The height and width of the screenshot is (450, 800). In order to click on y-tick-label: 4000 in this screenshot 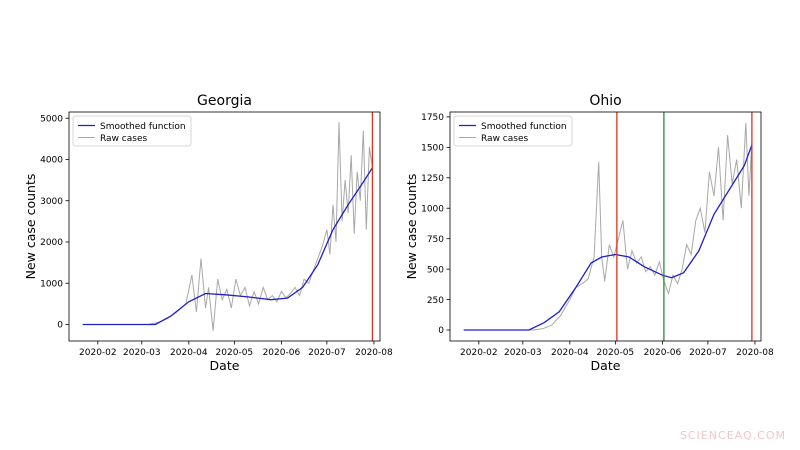, I will do `click(51, 161)`.